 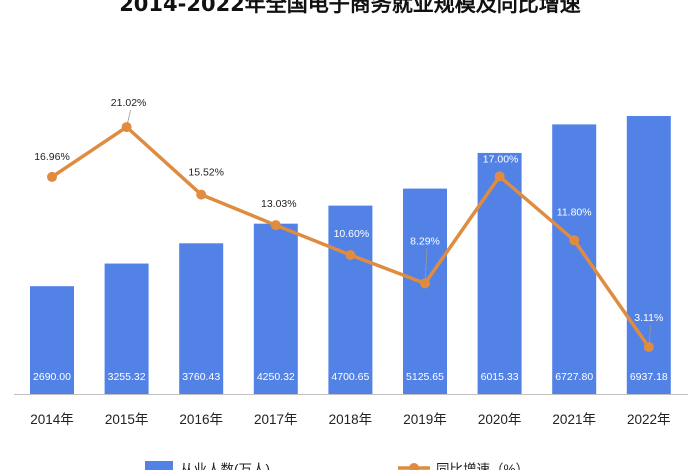 What do you see at coordinates (206, 173) in the screenshot?
I see `growth-point-label: 15.52%` at bounding box center [206, 173].